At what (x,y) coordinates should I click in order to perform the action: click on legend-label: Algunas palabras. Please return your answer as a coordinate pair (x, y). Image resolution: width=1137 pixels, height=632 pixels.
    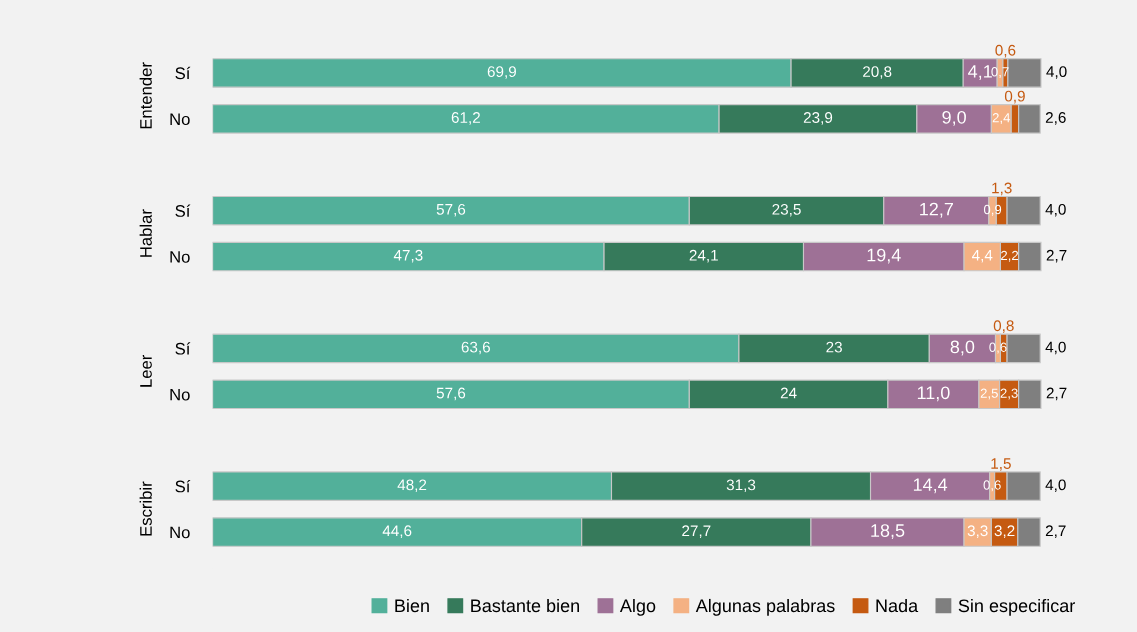
    Looking at the image, I should click on (765, 607).